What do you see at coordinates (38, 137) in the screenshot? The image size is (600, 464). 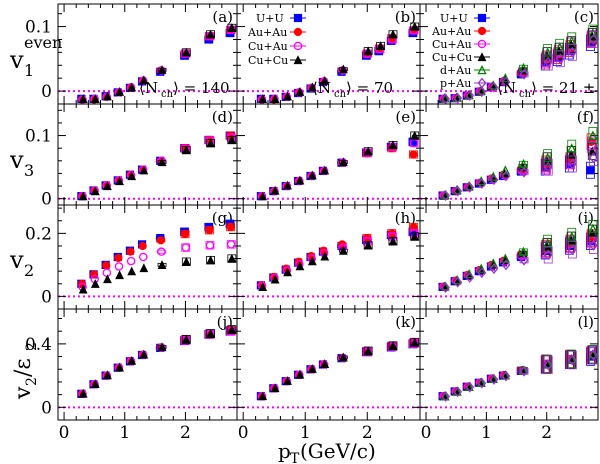 I see `y-tick-label: 0.1` at bounding box center [38, 137].